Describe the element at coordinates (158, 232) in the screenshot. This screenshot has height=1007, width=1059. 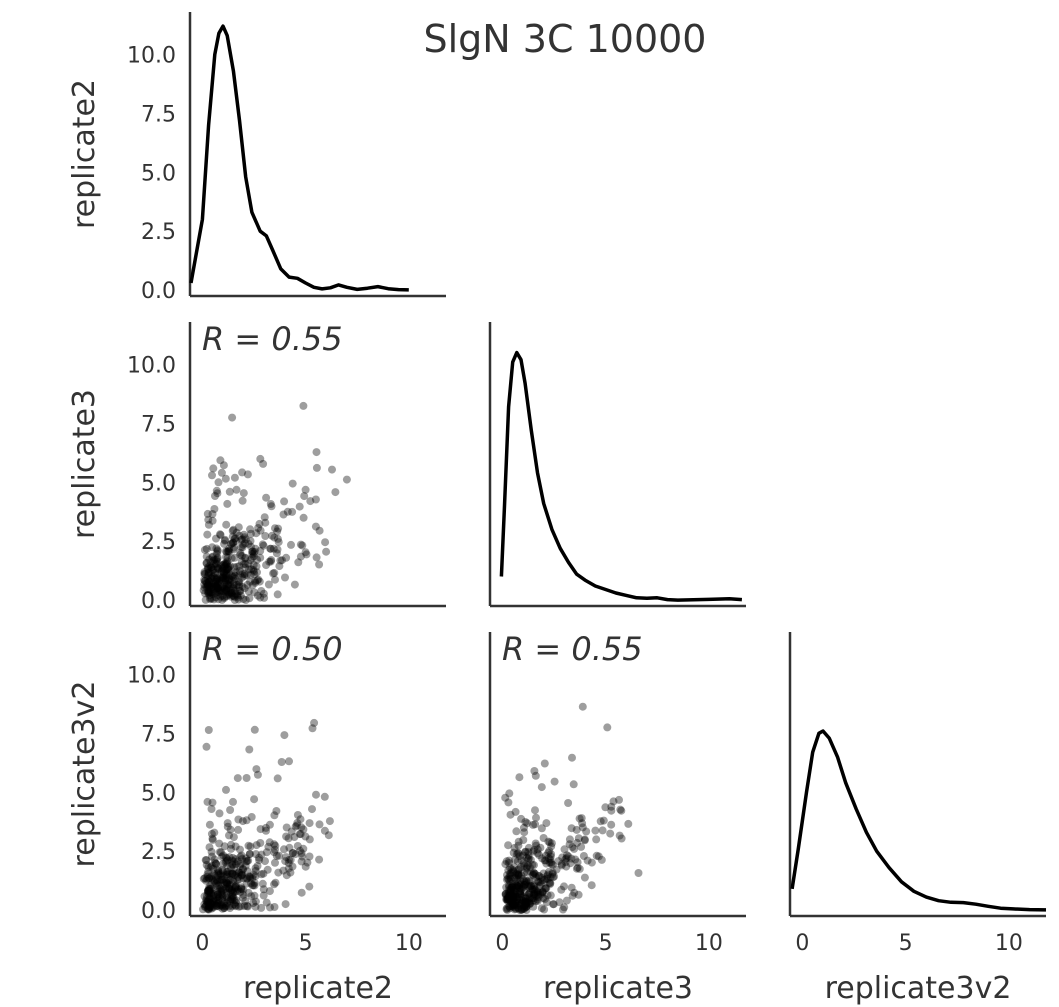
I see `y-tick-label: 2.5` at that location.